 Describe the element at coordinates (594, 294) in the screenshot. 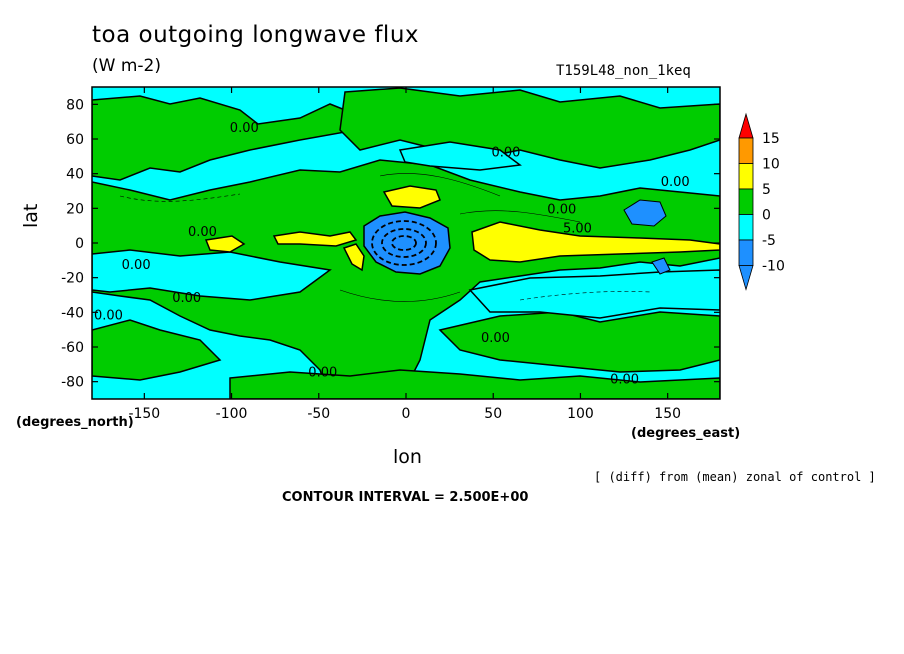

I see `region-cyan-tropical-east` at that location.